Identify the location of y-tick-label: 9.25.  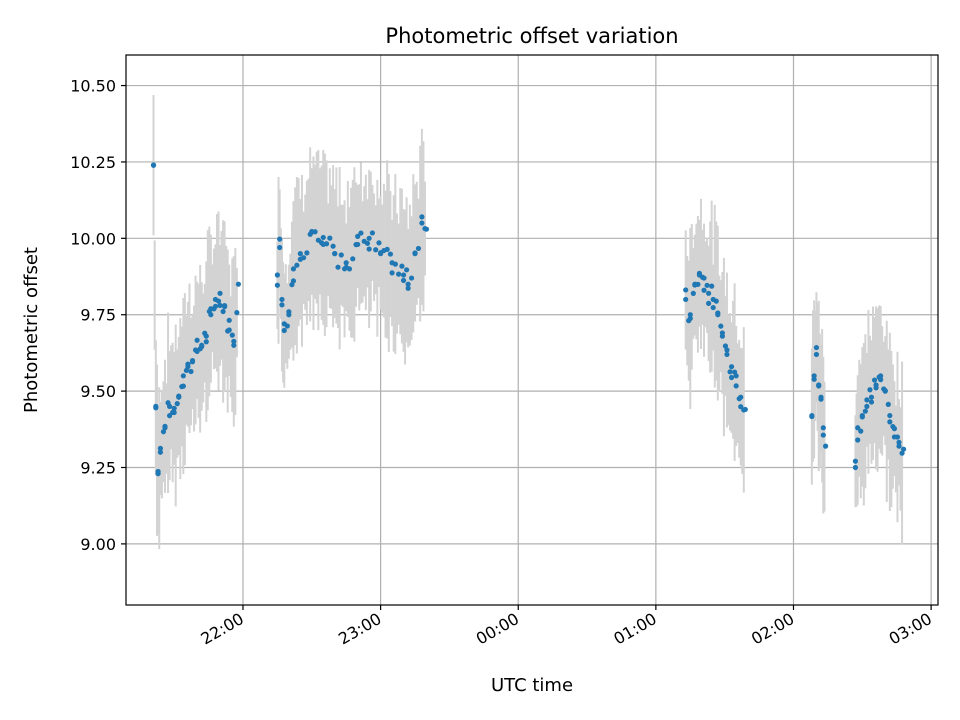
(98, 468).